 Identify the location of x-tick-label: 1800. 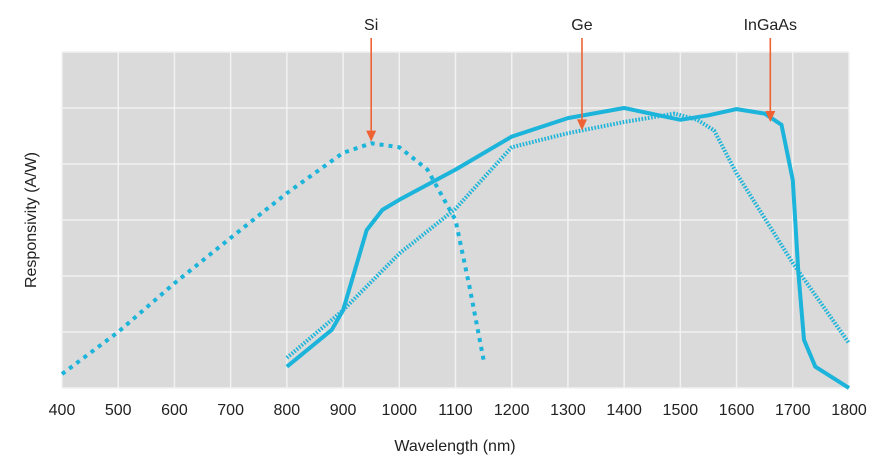
(849, 410).